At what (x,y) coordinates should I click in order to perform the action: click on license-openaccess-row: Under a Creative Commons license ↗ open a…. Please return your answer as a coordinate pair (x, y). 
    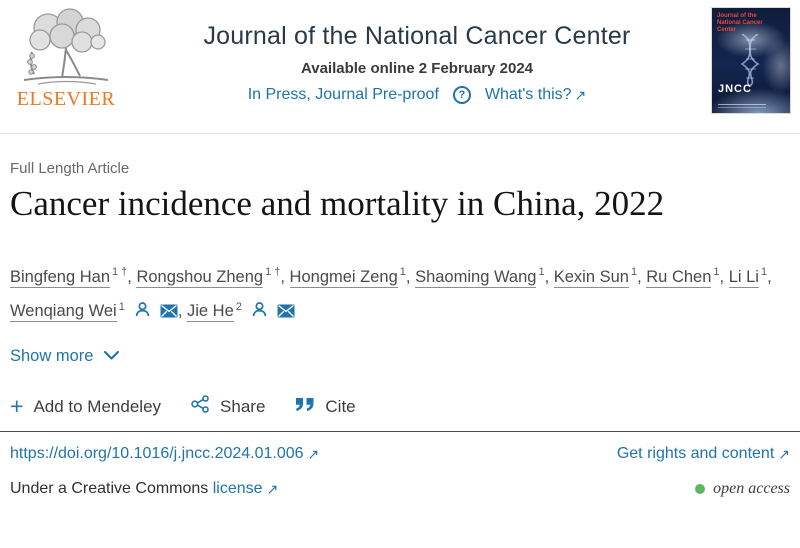
    Looking at the image, I should click on (400, 489).